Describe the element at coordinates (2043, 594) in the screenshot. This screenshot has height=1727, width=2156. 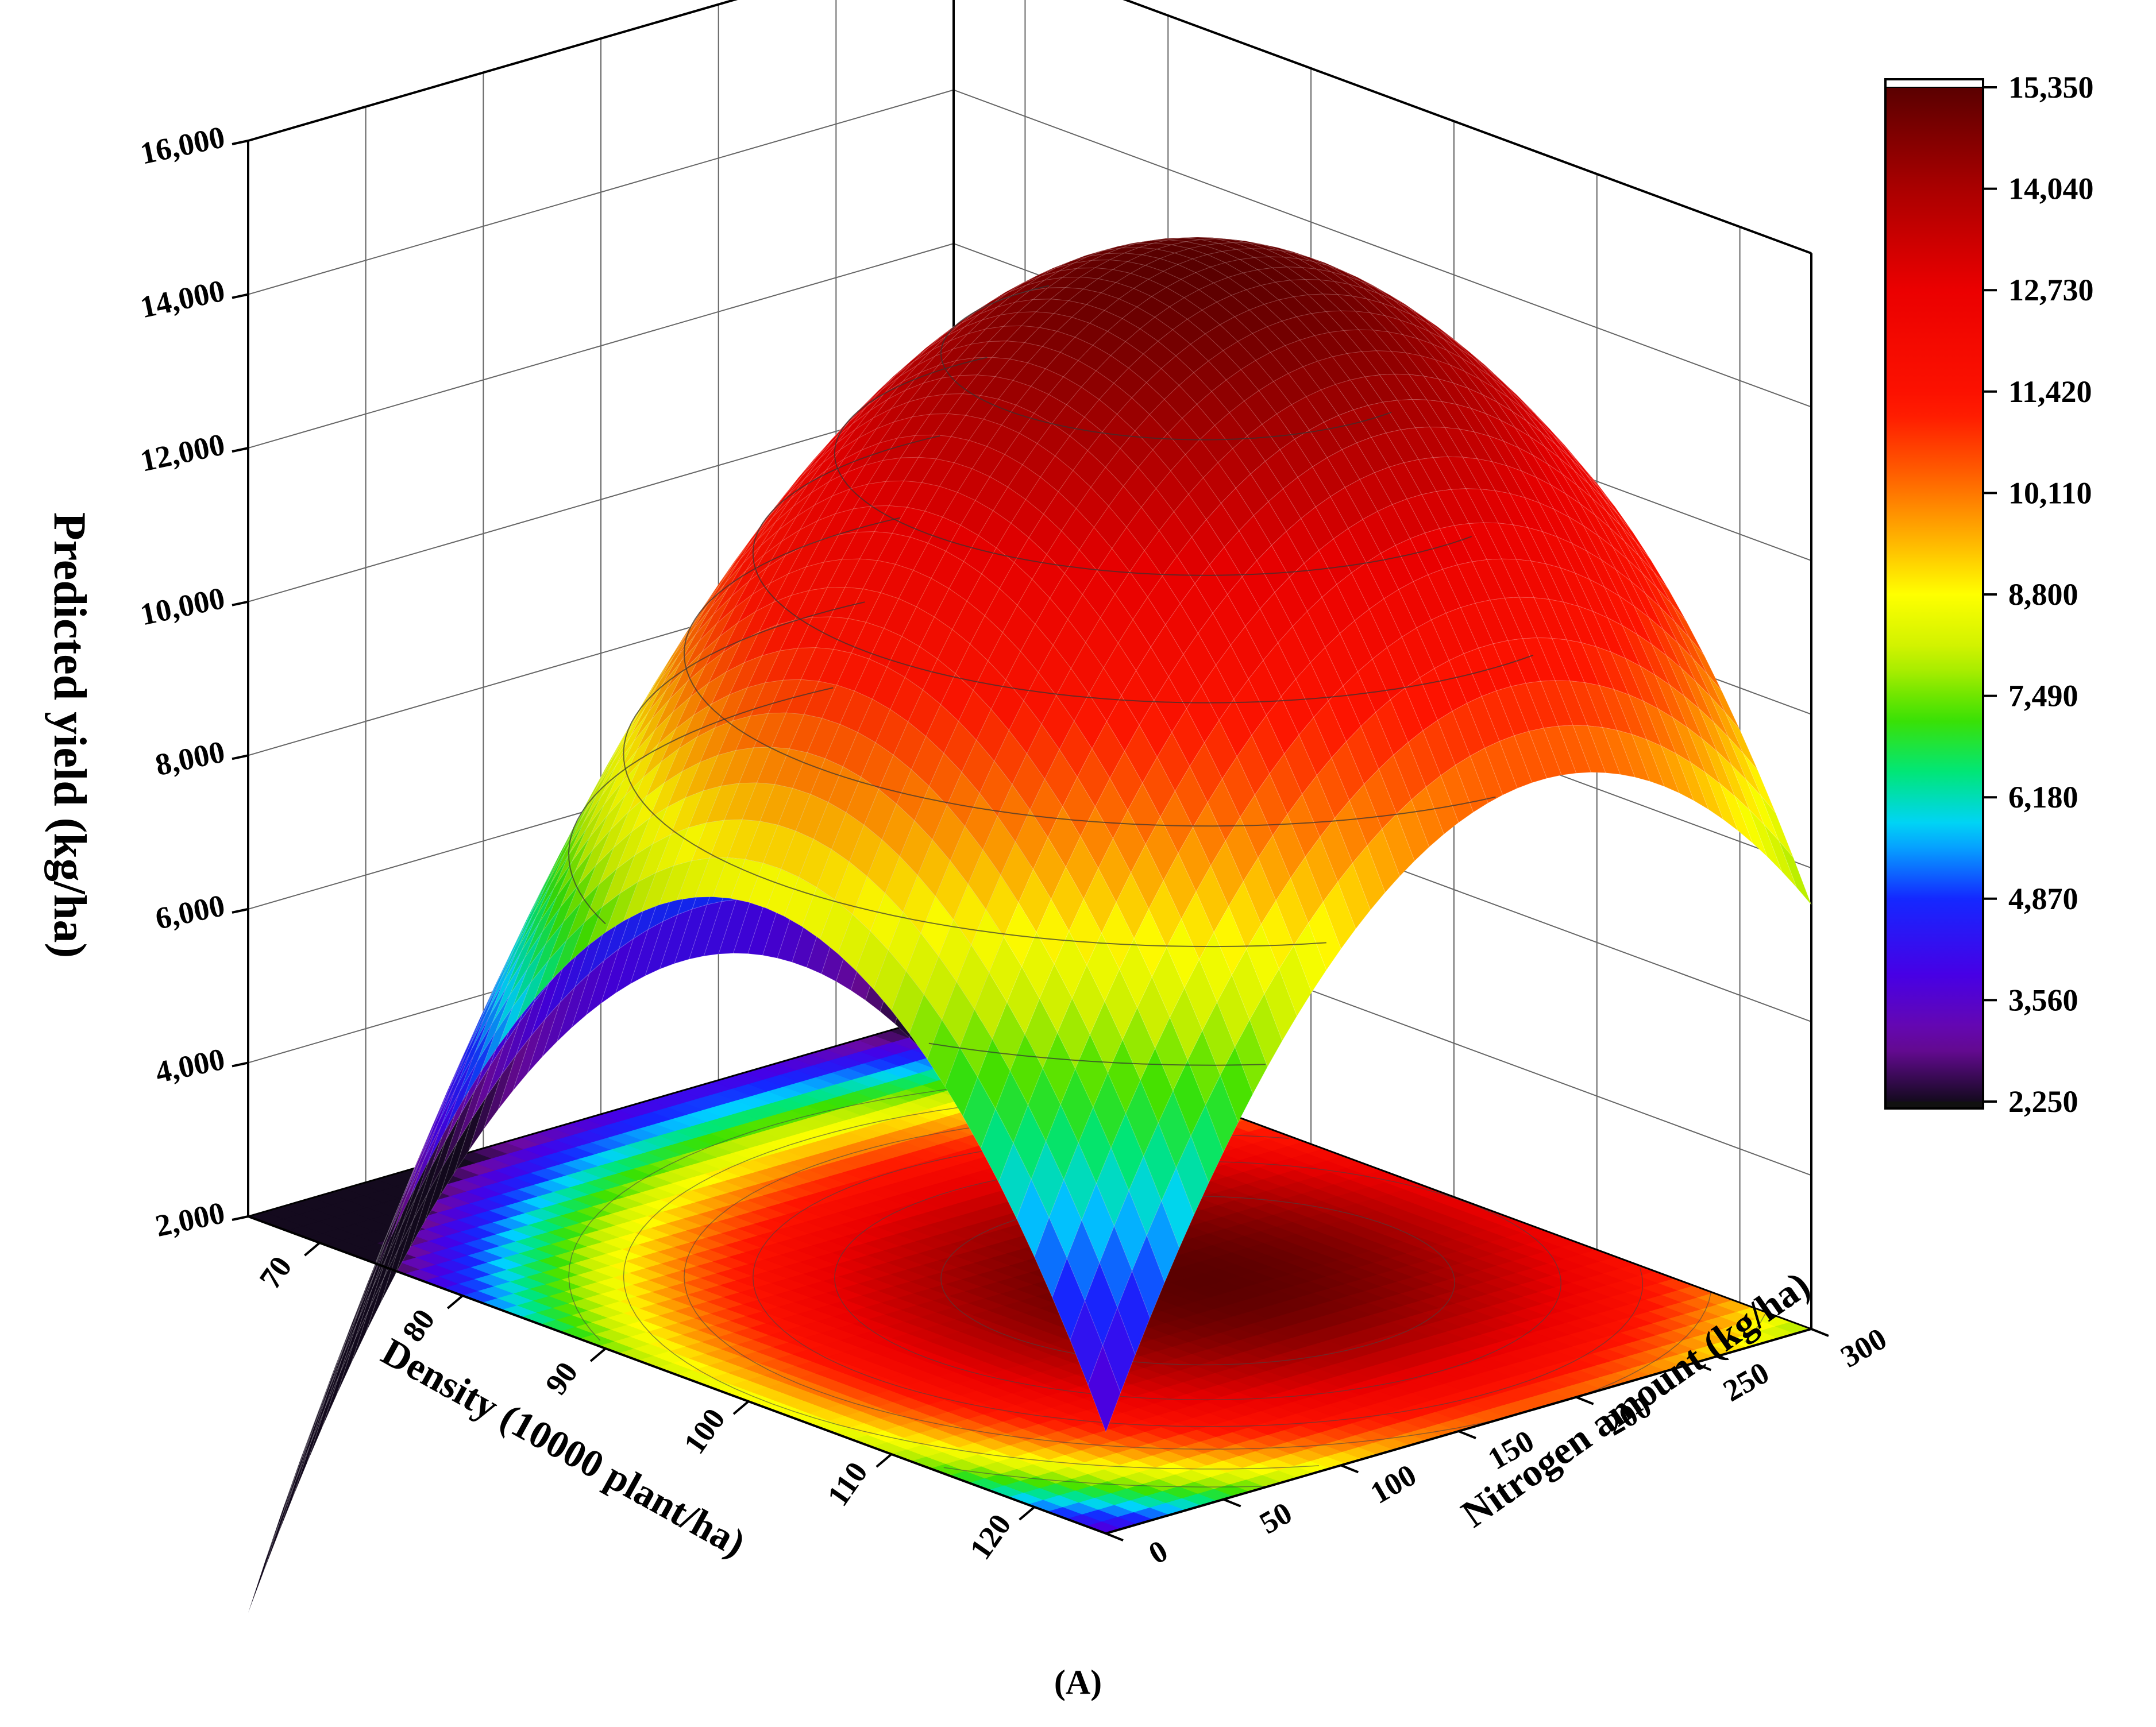
I see `colorbar-tick-label: 8,800` at that location.